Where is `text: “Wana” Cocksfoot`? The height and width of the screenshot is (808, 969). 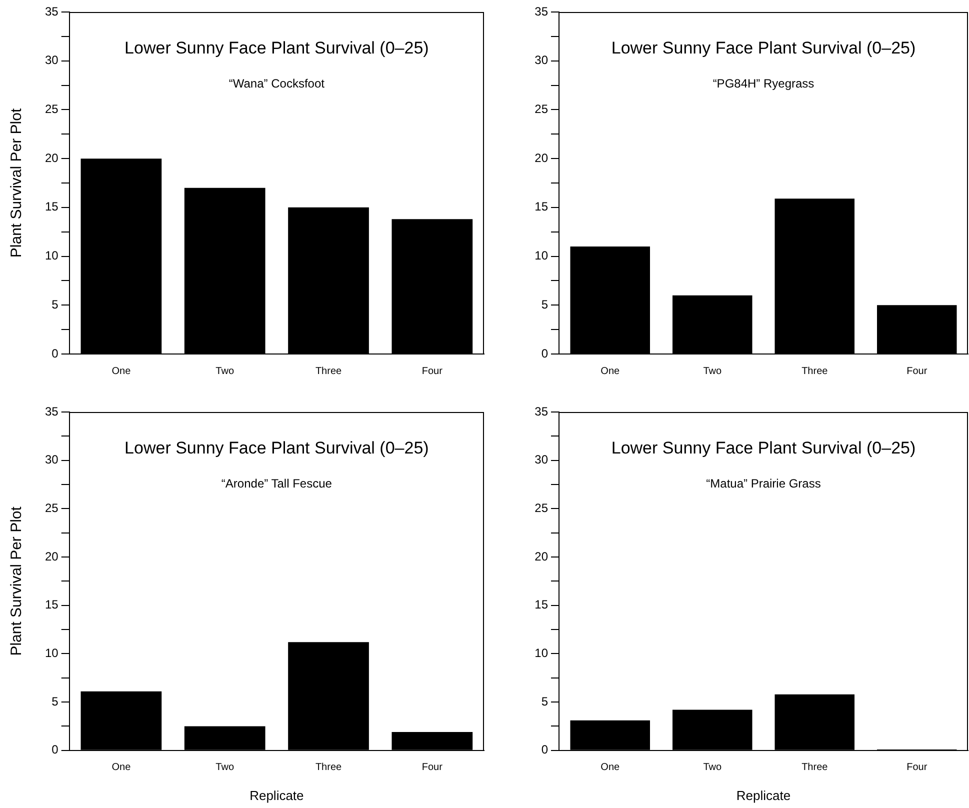
text: “Wana” Cocksfoot is located at coordinates (277, 83).